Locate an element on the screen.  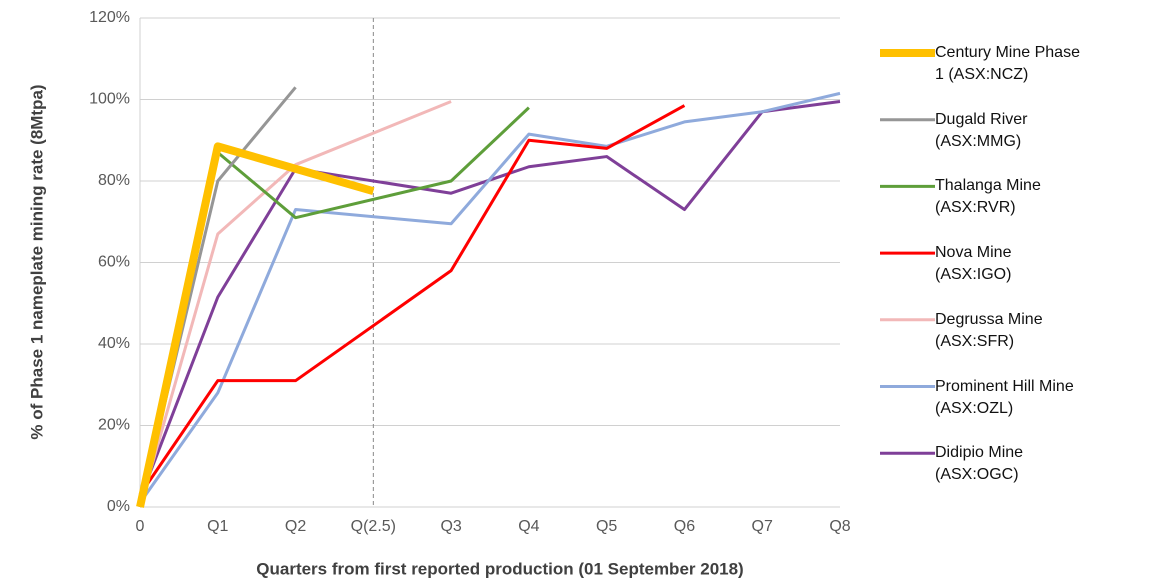
x-tick-label: Q2 is located at coordinates (295, 526).